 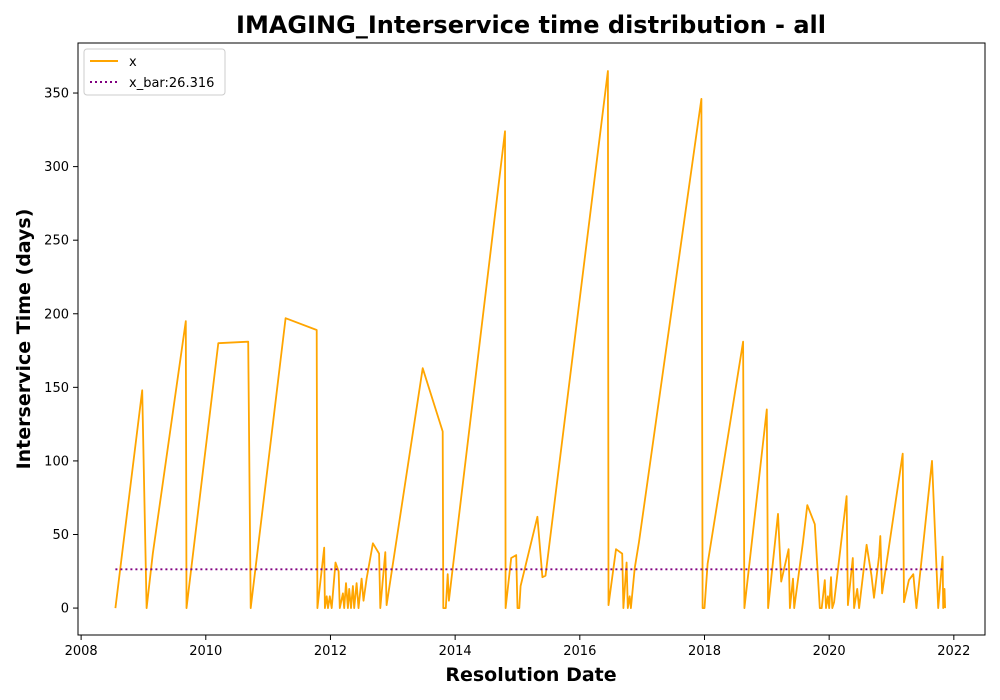 I want to click on x-tick-label: 2020, so click(x=829, y=651).